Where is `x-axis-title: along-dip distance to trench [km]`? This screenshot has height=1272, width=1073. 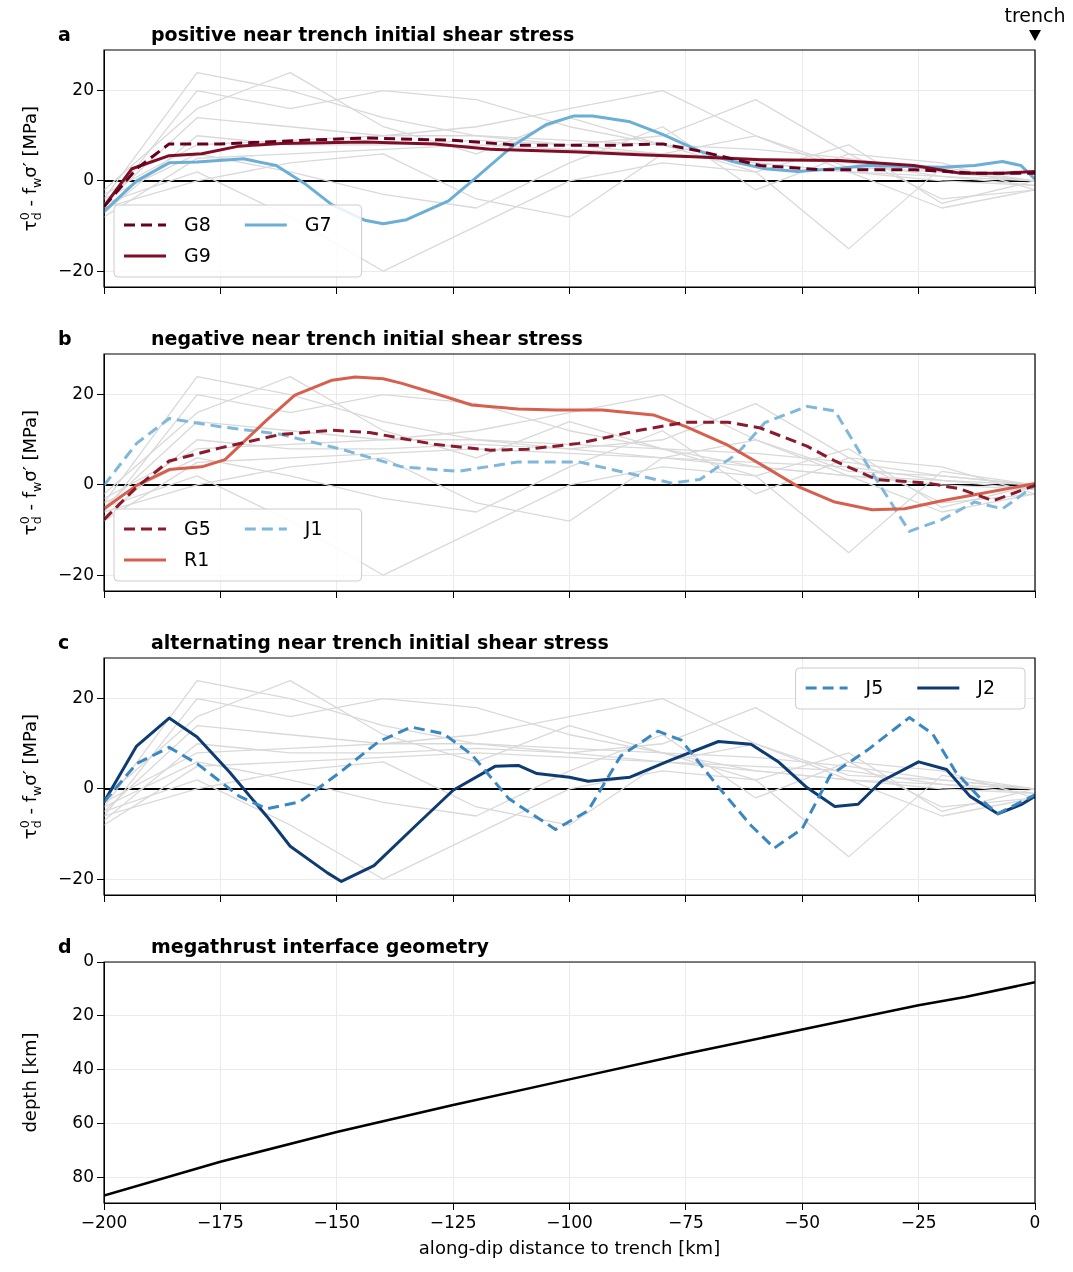 x-axis-title: along-dip distance to trench [km] is located at coordinates (569, 1247).